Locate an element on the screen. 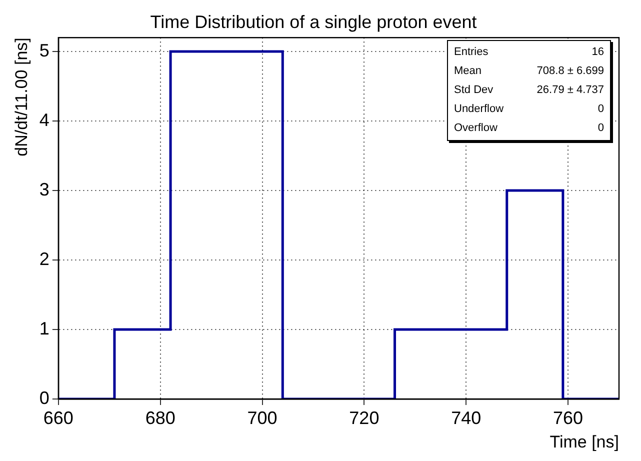 This screenshot has width=641, height=461. x-axis-title: Time [ns] is located at coordinates (584, 442).